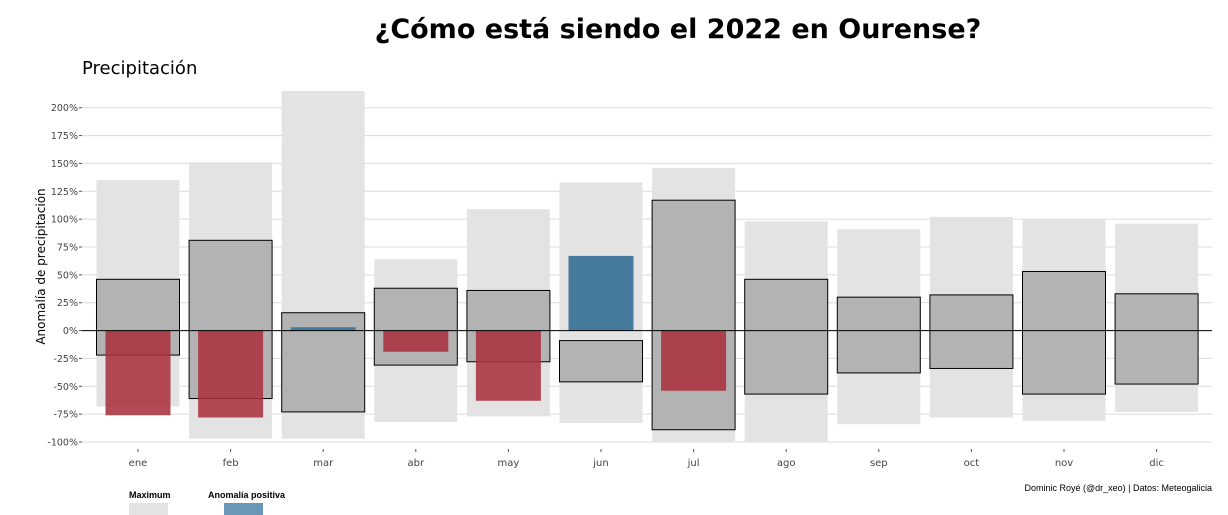 The image size is (1228, 515). What do you see at coordinates (601, 361) in the screenshot?
I see `normal-bar-jun` at bounding box center [601, 361].